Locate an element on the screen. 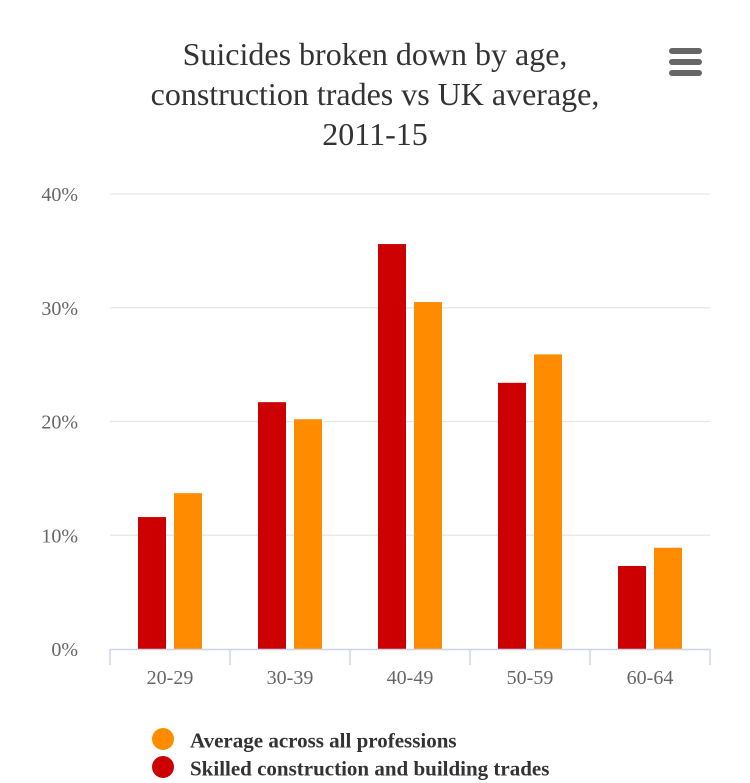 This screenshot has height=783, width=750. y-tick-label: 20% is located at coordinates (59, 423).